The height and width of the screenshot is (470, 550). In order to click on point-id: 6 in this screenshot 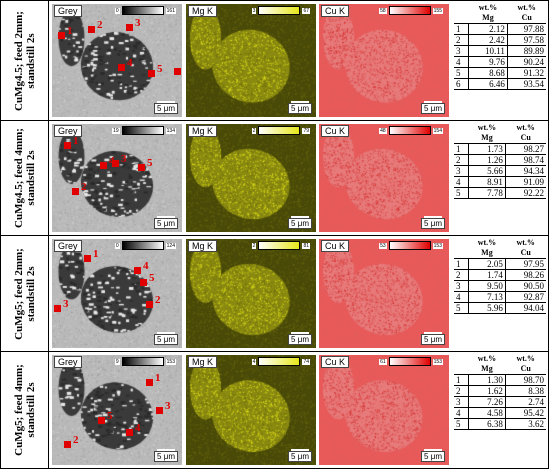, I will do `click(461, 84)`.